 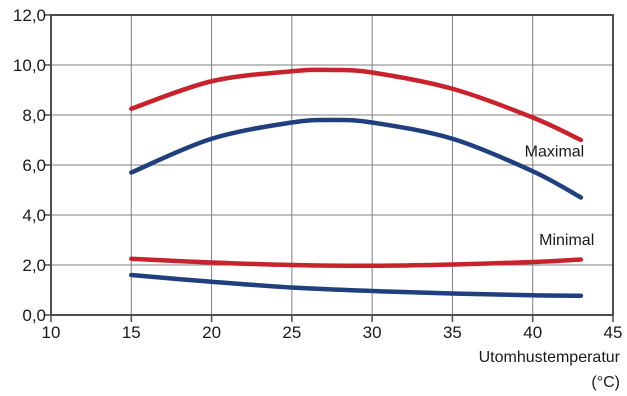 I want to click on minimal-blue-line, so click(x=356, y=285).